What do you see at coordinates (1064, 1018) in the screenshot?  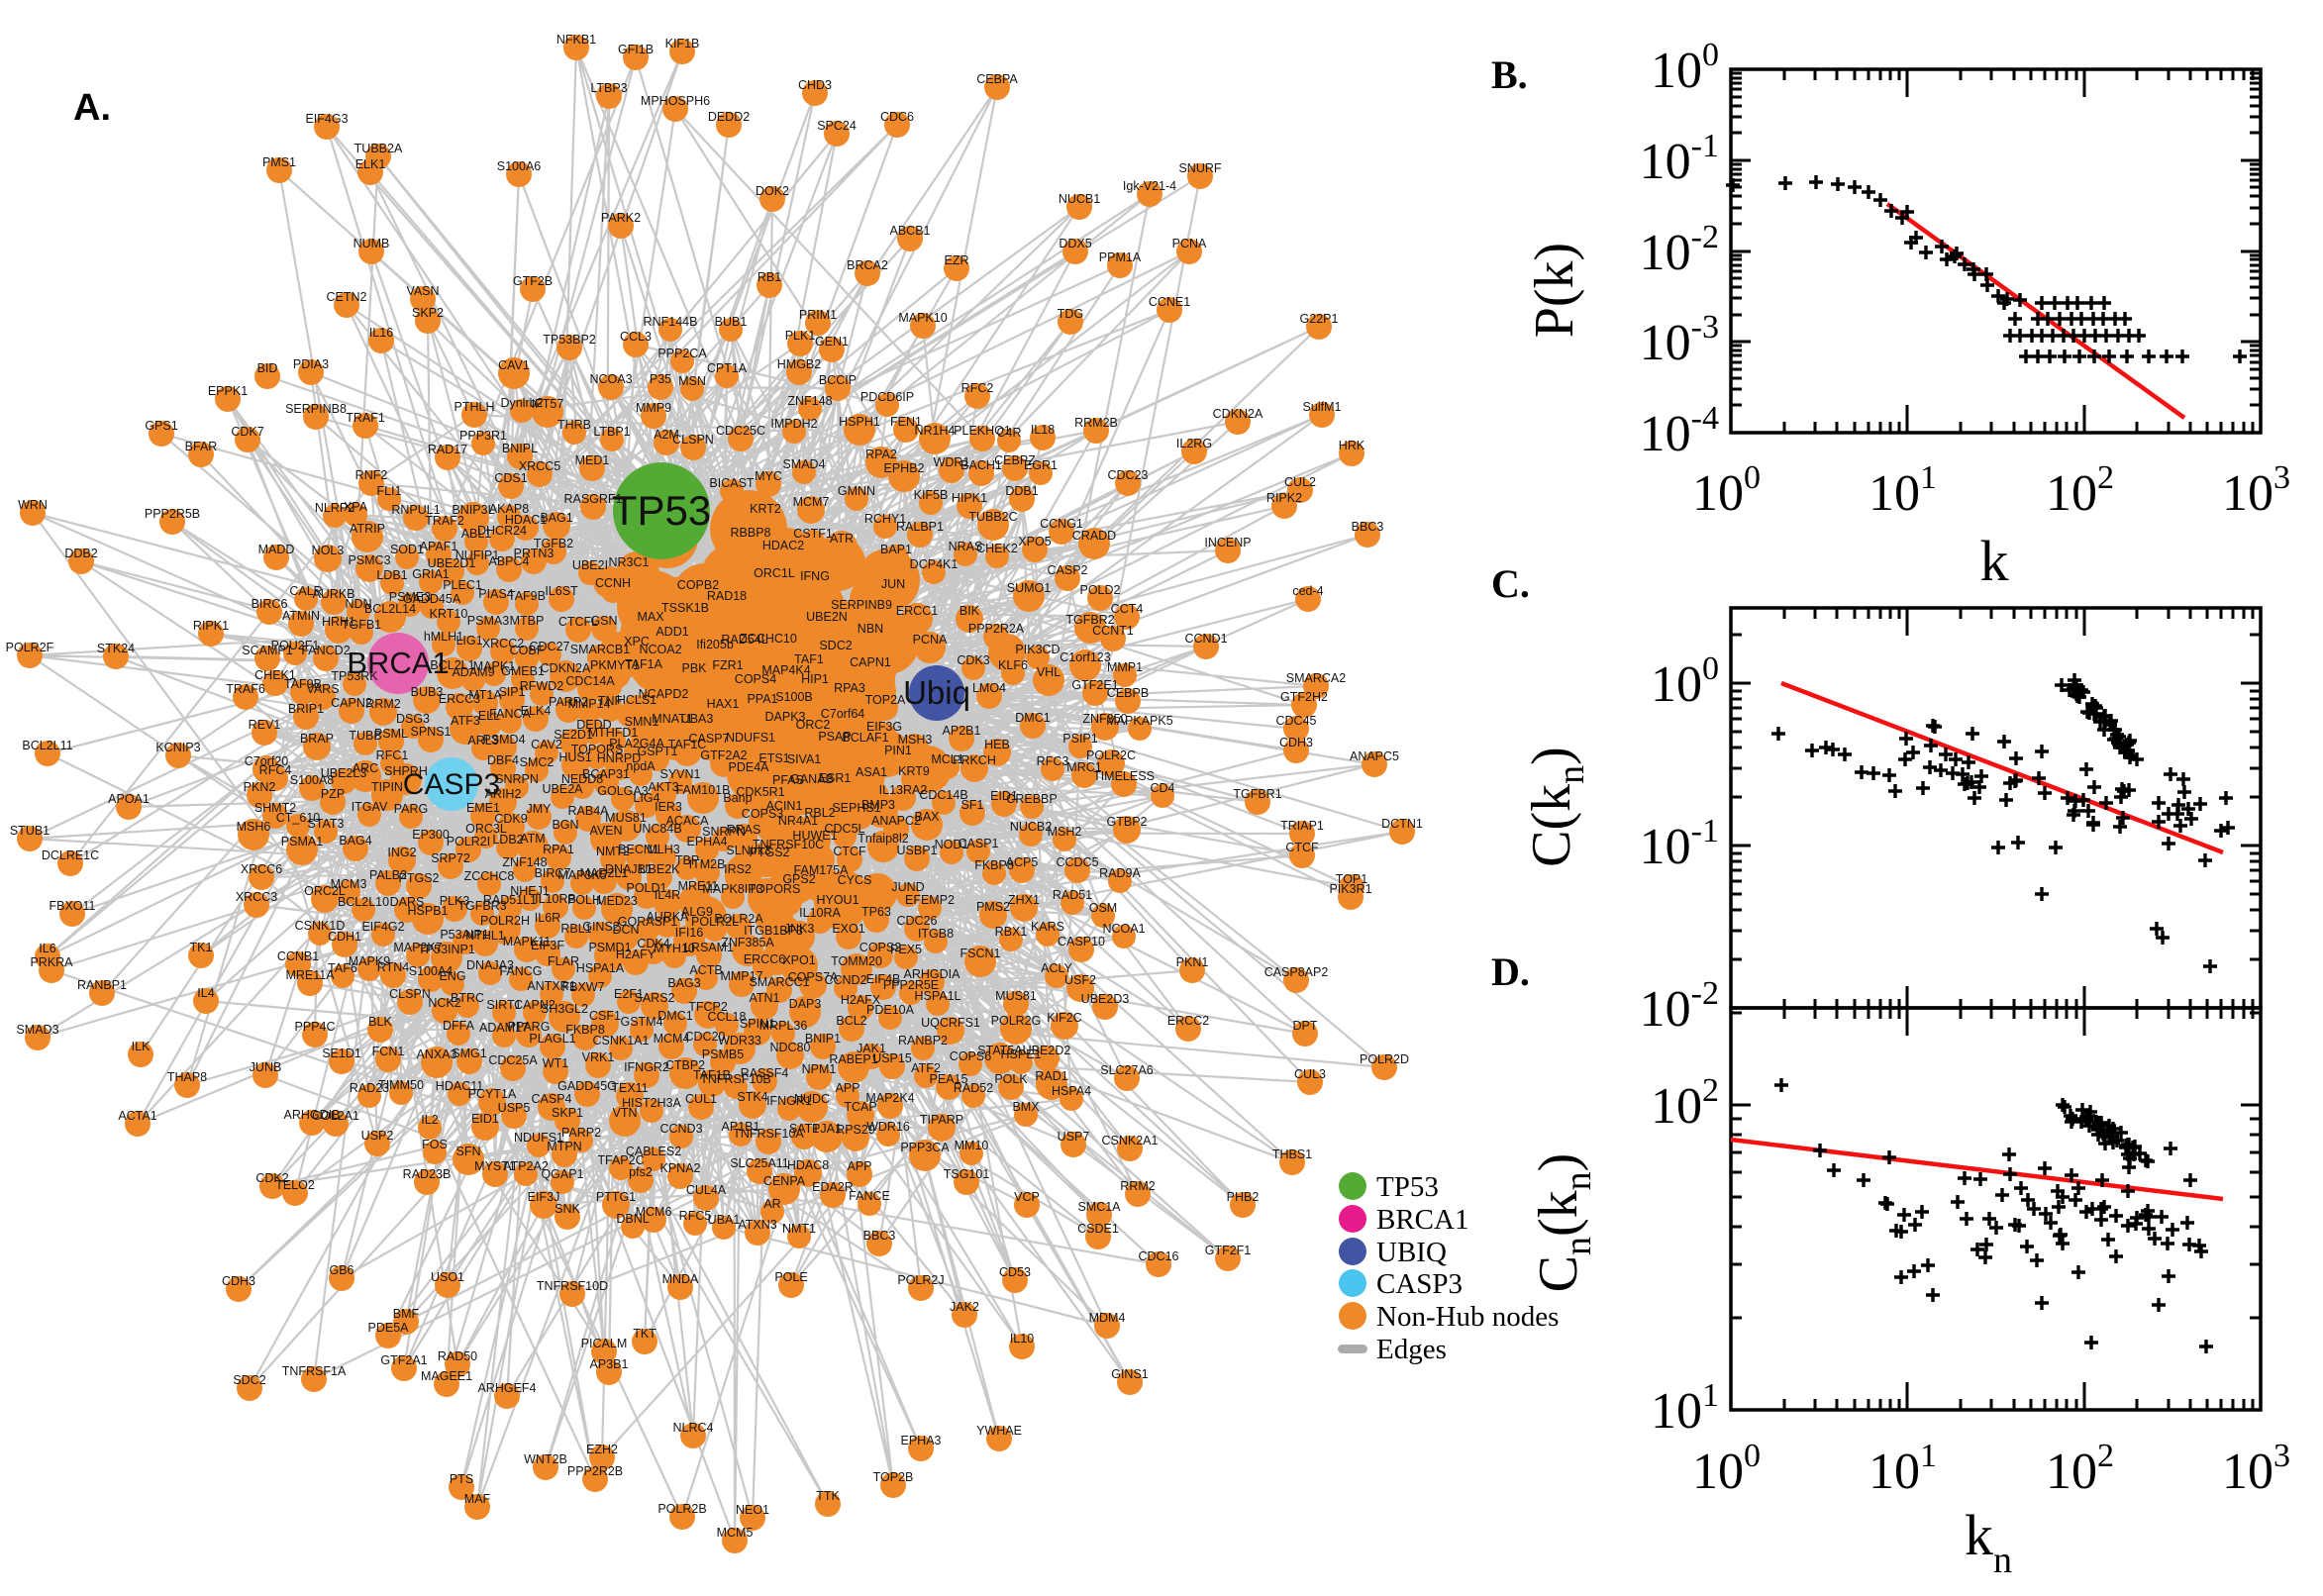 I see `svg-text: KIF2C` at bounding box center [1064, 1018].